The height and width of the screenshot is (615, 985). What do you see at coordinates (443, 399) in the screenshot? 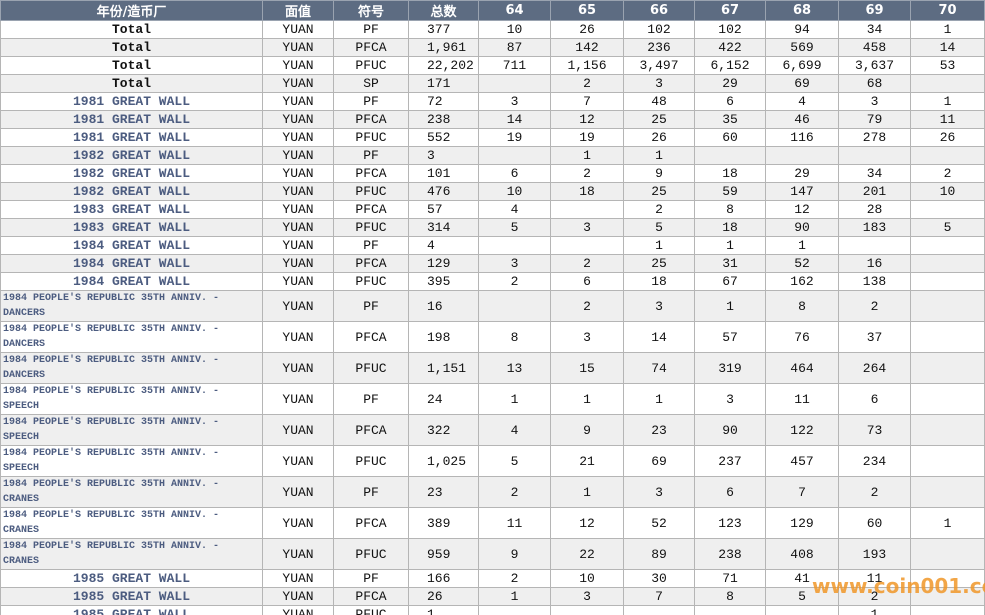
I see `cell: 24` at bounding box center [443, 399].